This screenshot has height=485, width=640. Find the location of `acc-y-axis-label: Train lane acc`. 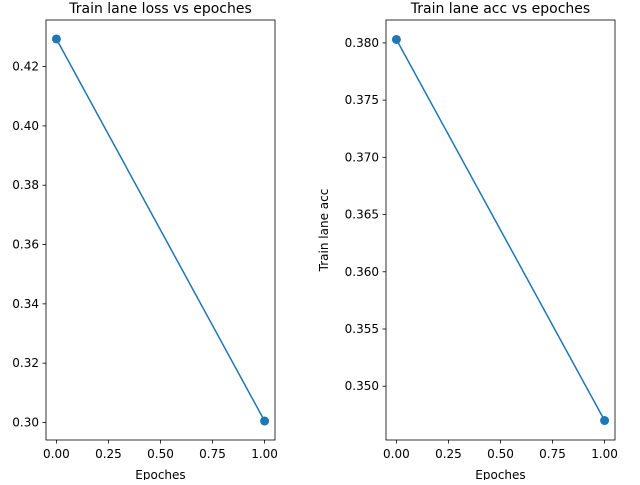

acc-y-axis-label: Train lane acc is located at coordinates (324, 231).